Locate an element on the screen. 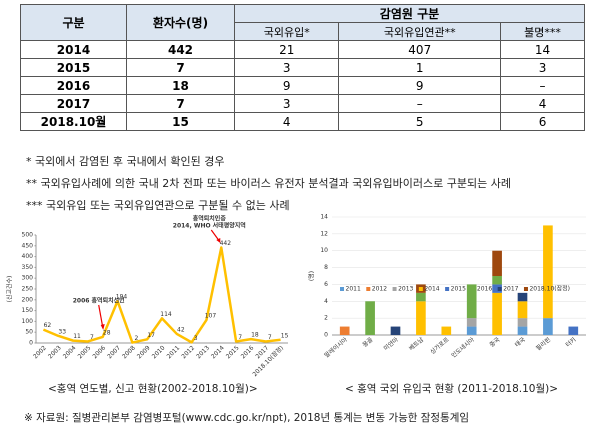 This screenshot has width=600, height=436. data-label: 18 is located at coordinates (255, 335).